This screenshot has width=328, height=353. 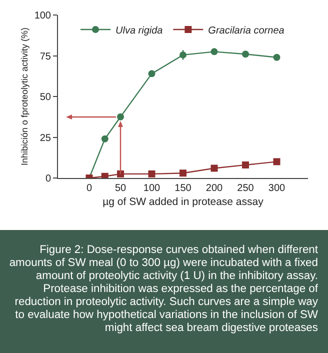 What do you see at coordinates (245, 188) in the screenshot?
I see `x-tick-label: 250` at bounding box center [245, 188].